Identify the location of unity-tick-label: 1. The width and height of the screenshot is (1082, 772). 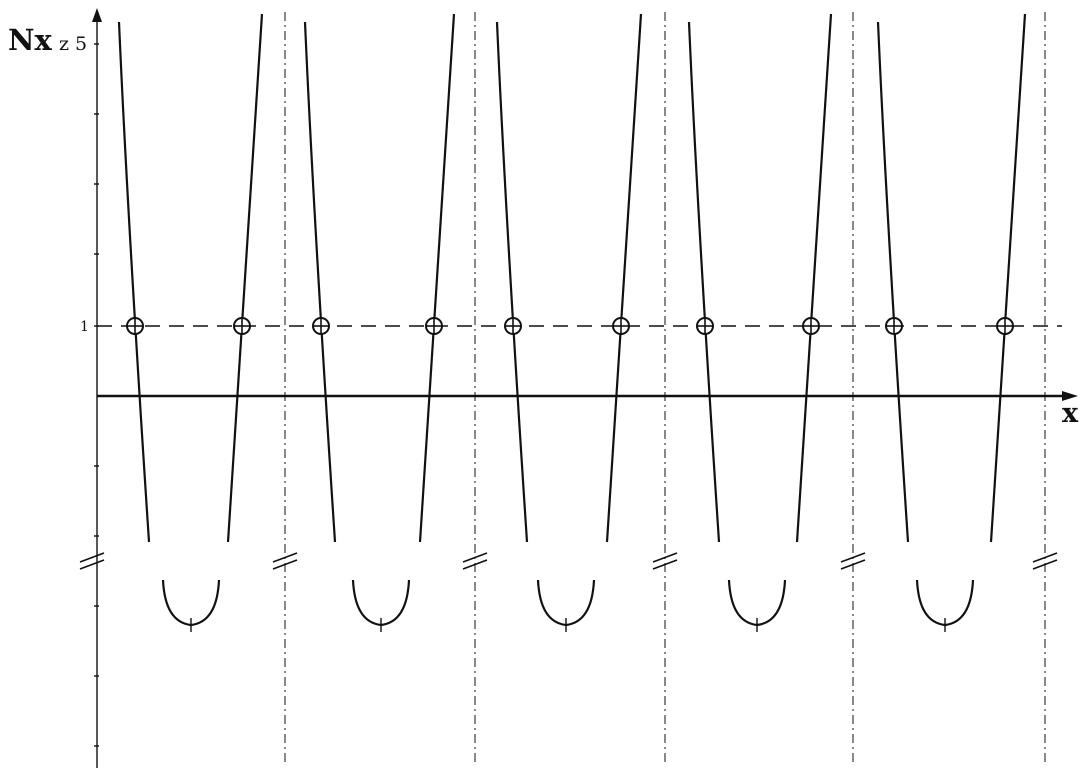
(84, 327).